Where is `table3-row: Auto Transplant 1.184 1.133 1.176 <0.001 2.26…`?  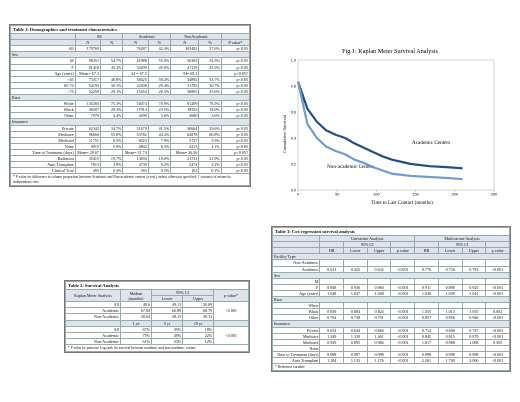 table3-row: Auto Transplant 1.184 1.133 1.176 <0.001 2.26… is located at coordinates (390, 360).